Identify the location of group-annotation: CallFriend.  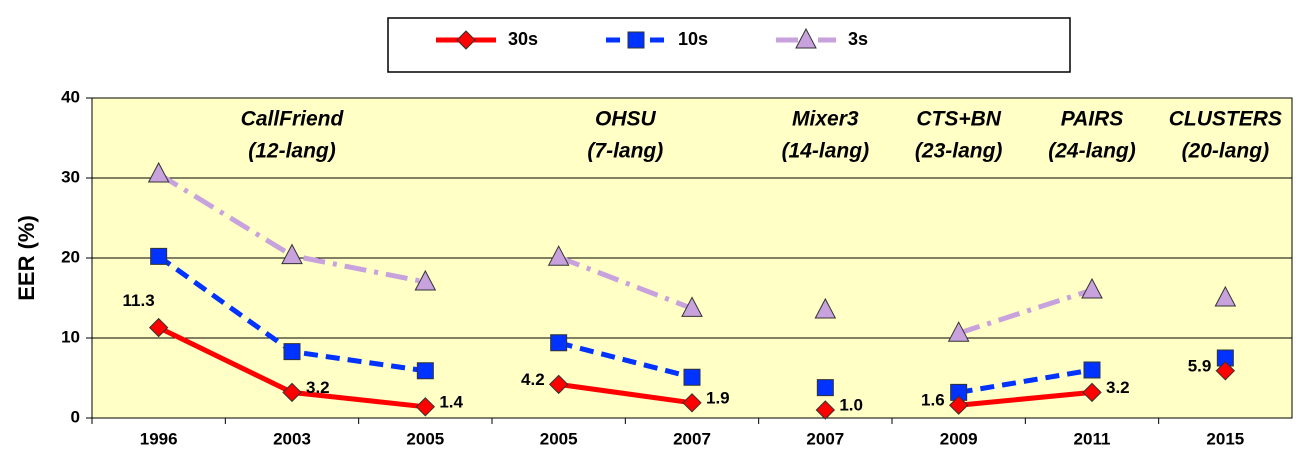
(293, 119).